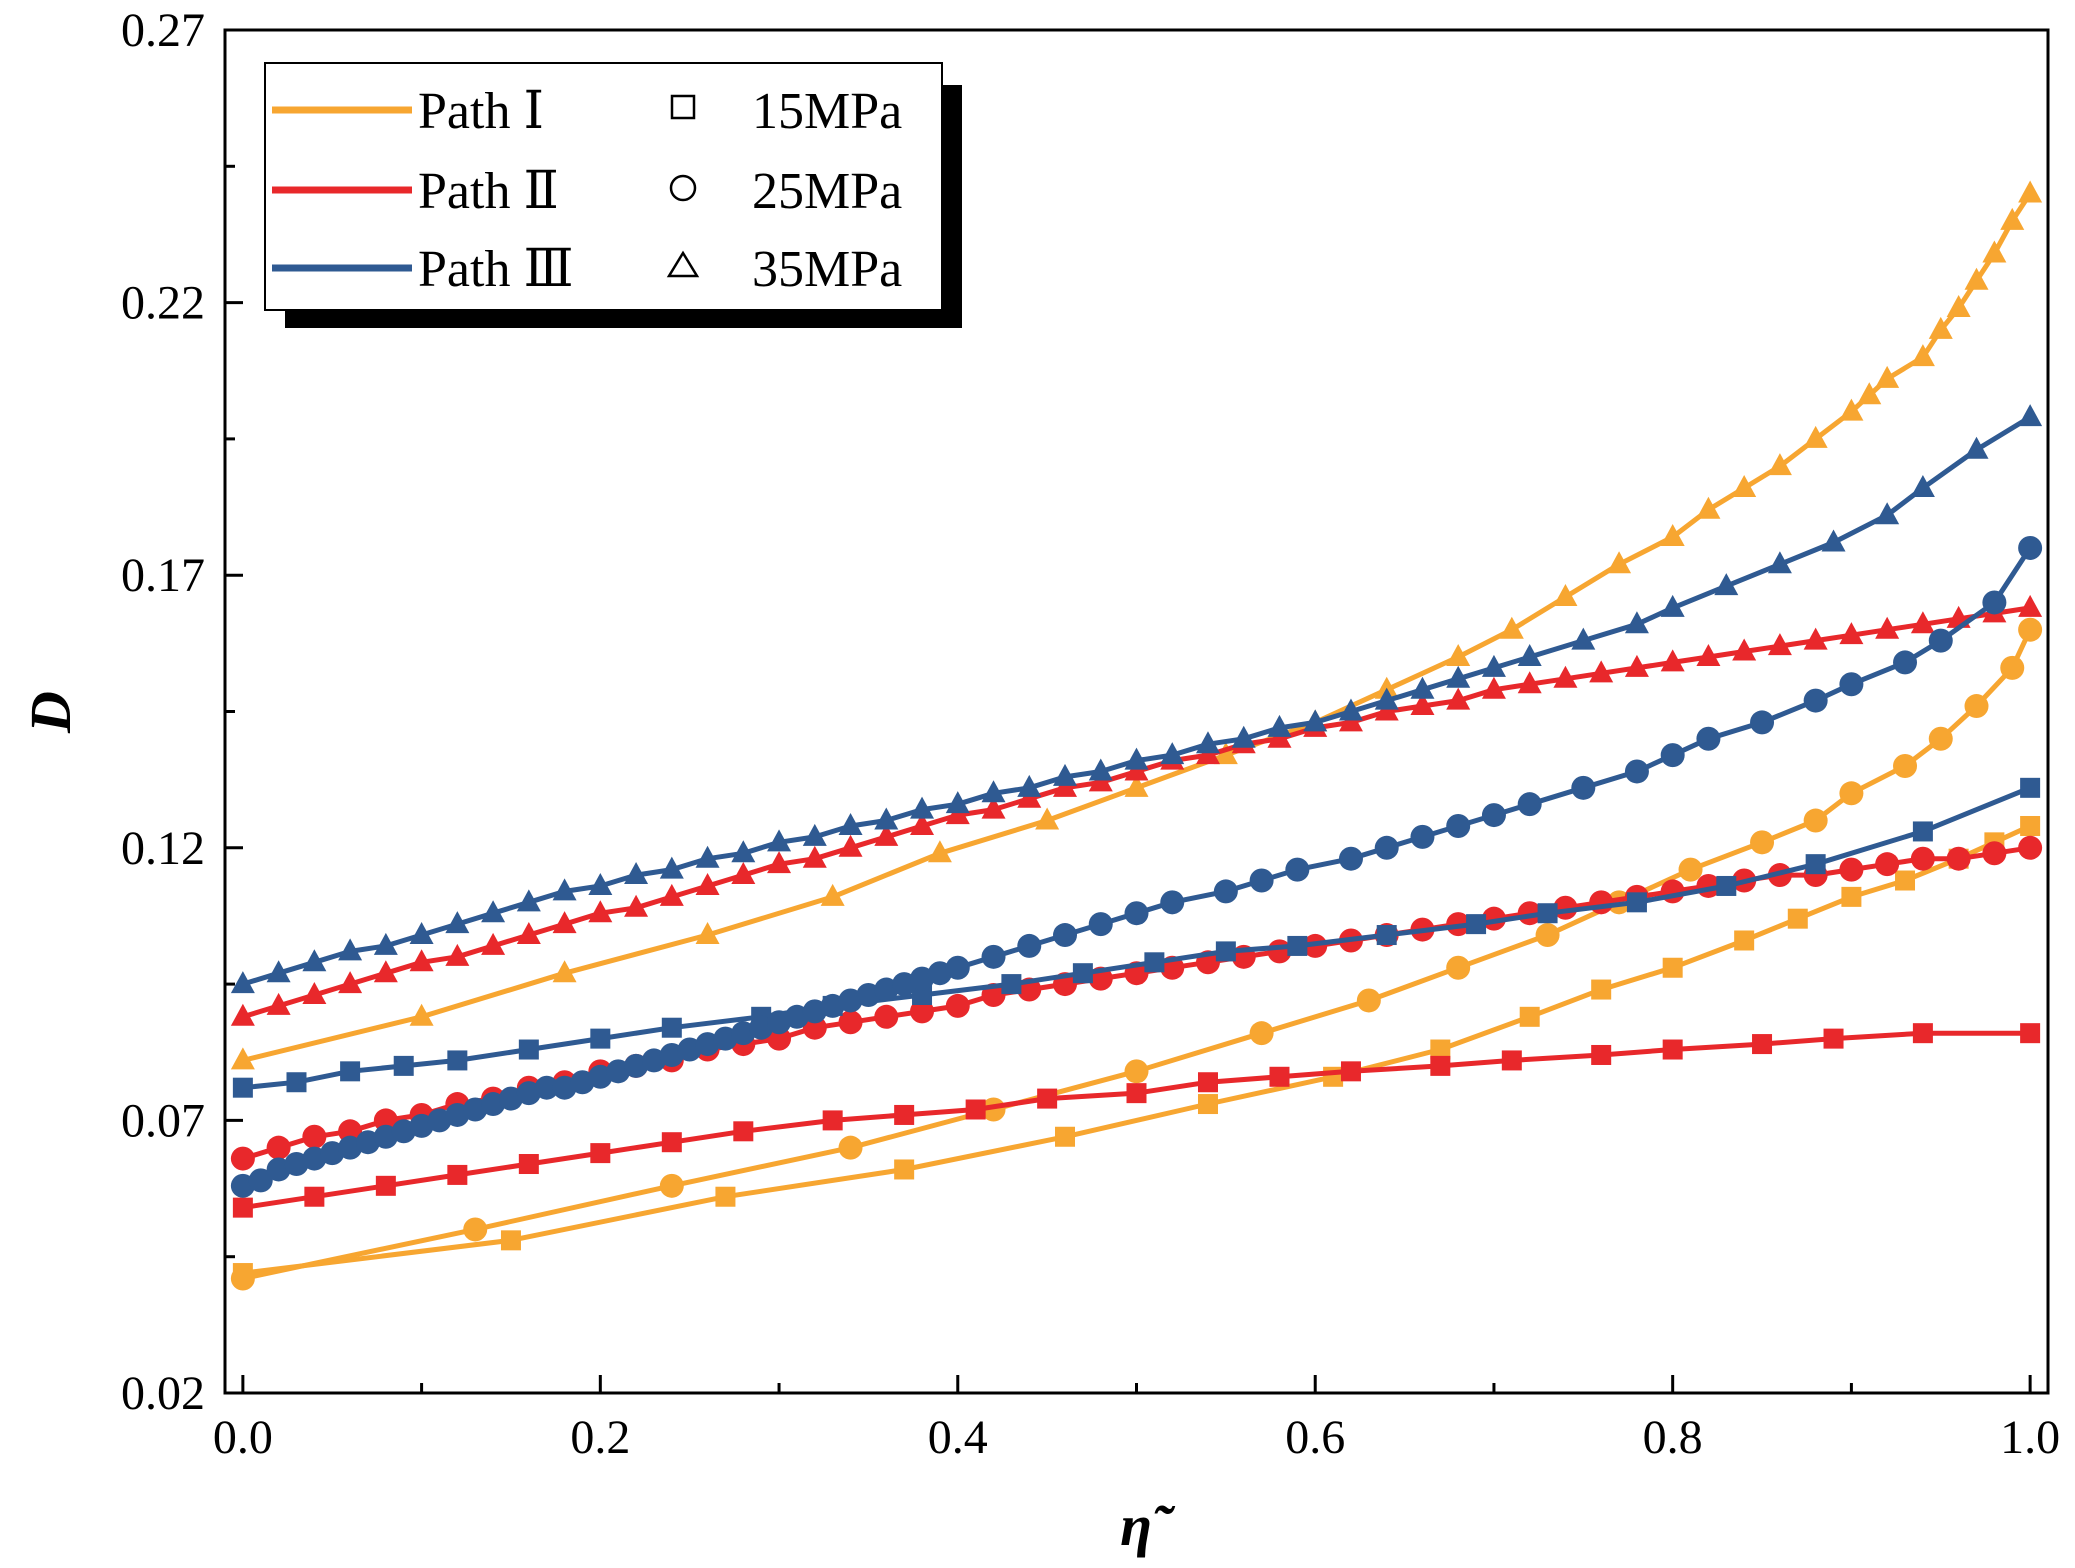 Image resolution: width=2075 pixels, height=1568 pixels. What do you see at coordinates (683, 188) in the screenshot?
I see `legend-circle-marker-icon` at bounding box center [683, 188].